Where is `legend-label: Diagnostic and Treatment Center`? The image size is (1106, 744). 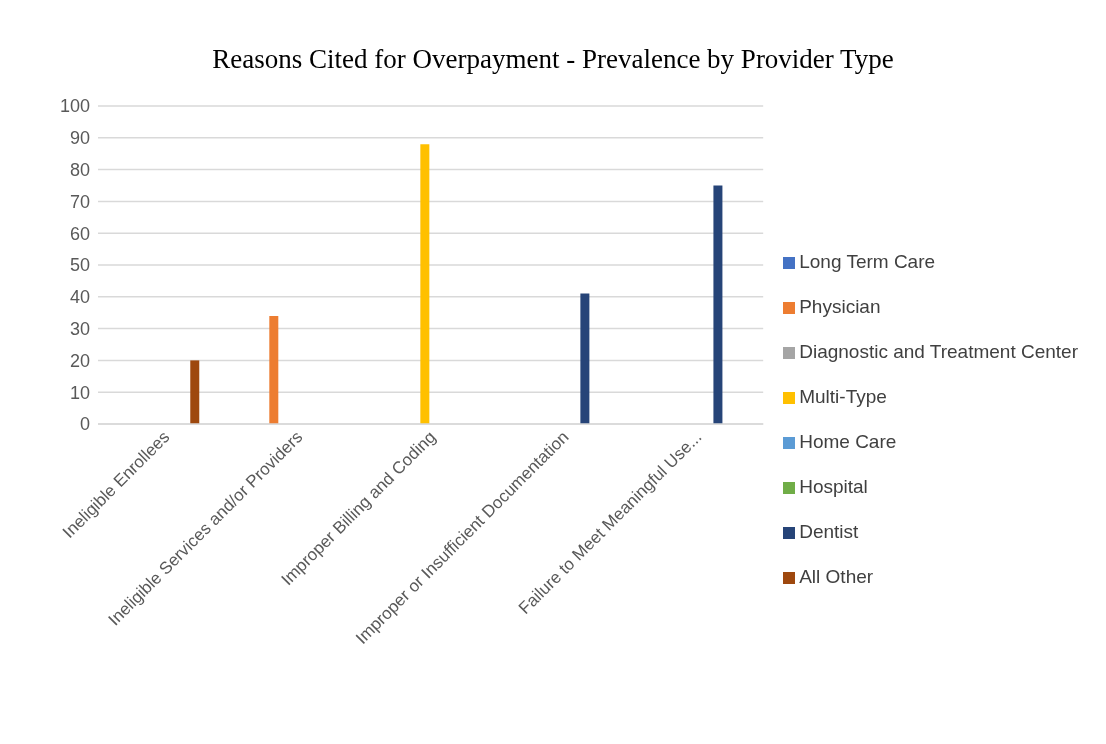
legend-label: Diagnostic and Treatment Center is located at coordinates (938, 351).